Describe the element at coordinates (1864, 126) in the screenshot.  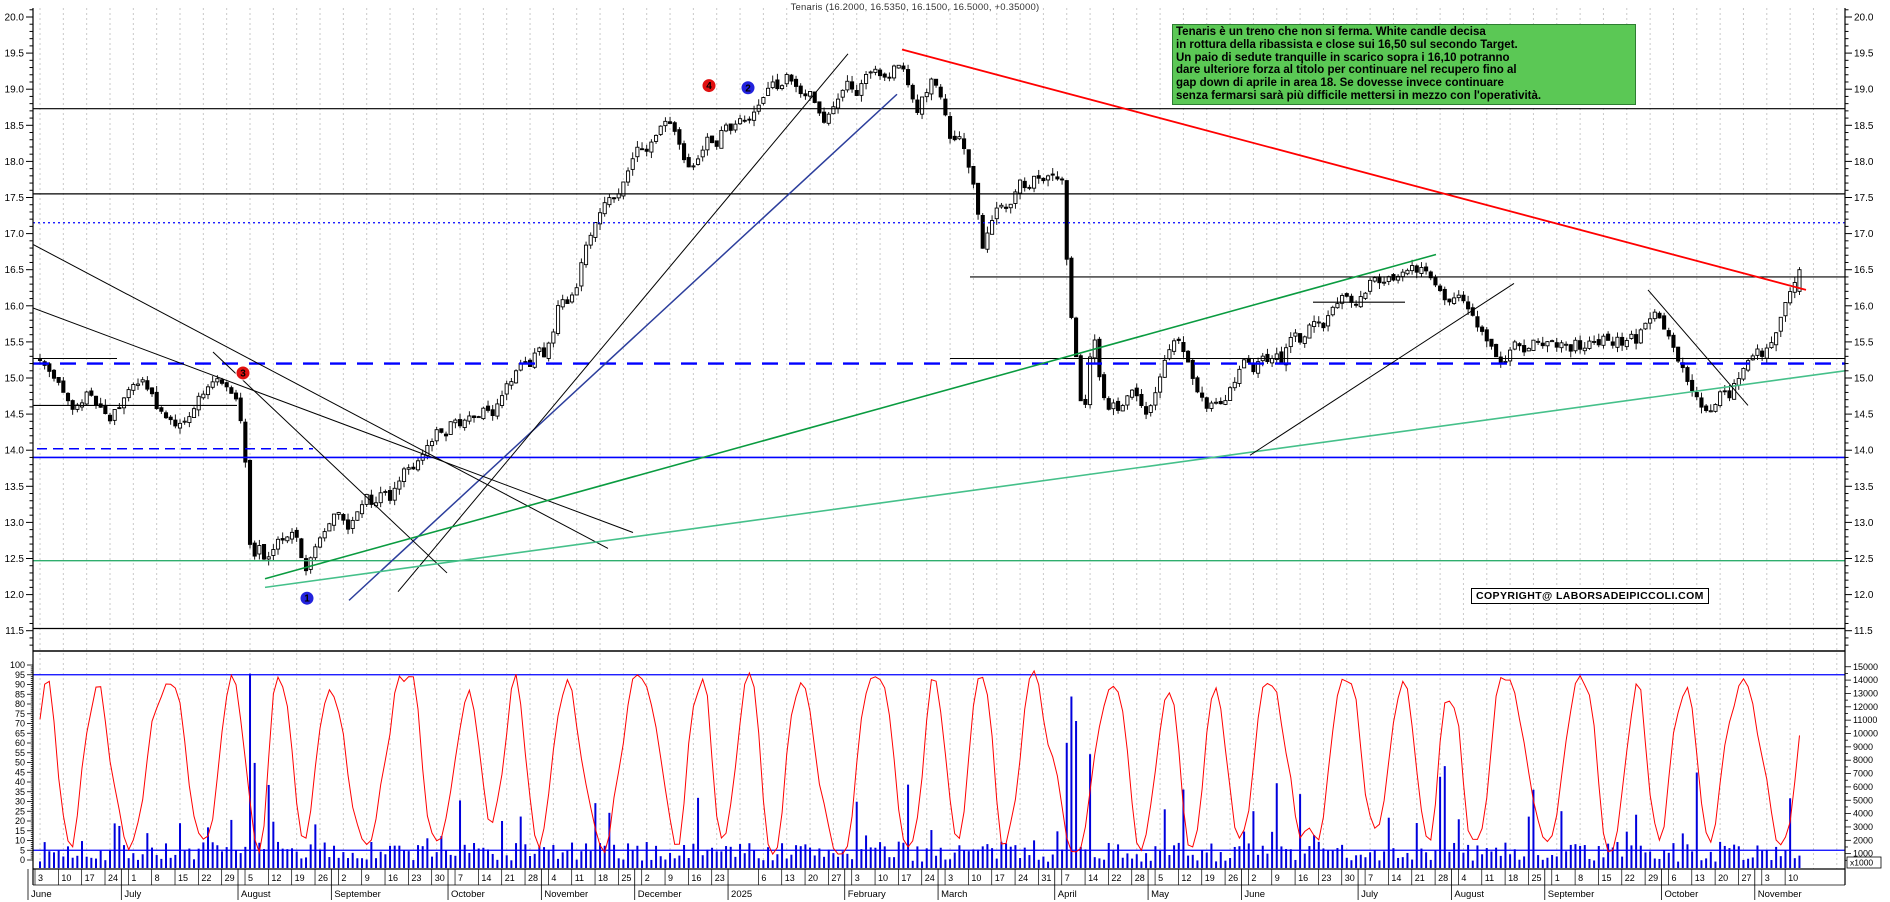
I see `svg-text: 18.5` at that location.